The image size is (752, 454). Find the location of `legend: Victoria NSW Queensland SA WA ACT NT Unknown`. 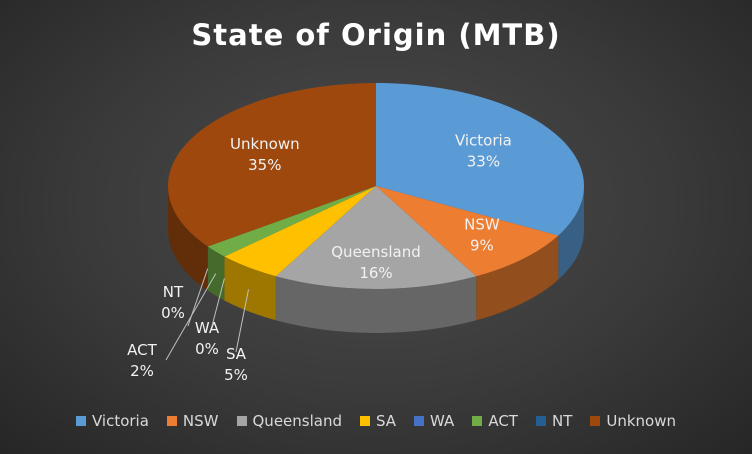

legend: Victoria NSW Queensland SA WA ACT NT Unknown is located at coordinates (376, 421).